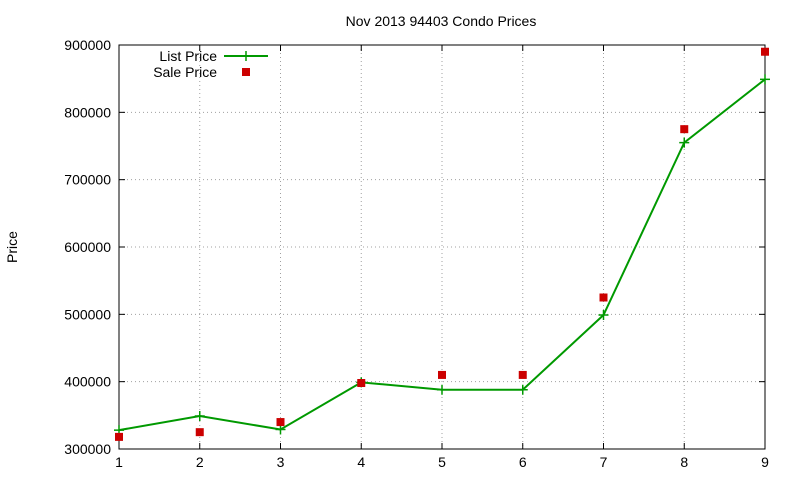  What do you see at coordinates (87, 112) in the screenshot?
I see `y-tick-label: 800000` at bounding box center [87, 112].